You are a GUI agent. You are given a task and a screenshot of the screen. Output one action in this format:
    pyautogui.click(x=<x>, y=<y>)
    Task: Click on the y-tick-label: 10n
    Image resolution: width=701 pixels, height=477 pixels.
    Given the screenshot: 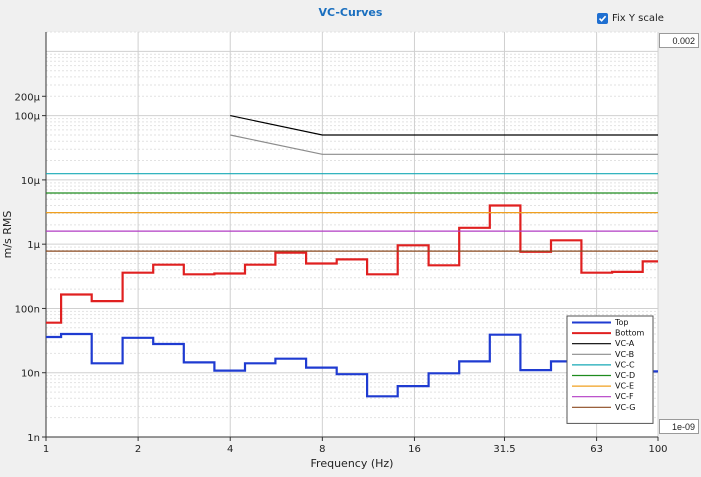 What is the action you would take?
    pyautogui.click(x=30, y=374)
    